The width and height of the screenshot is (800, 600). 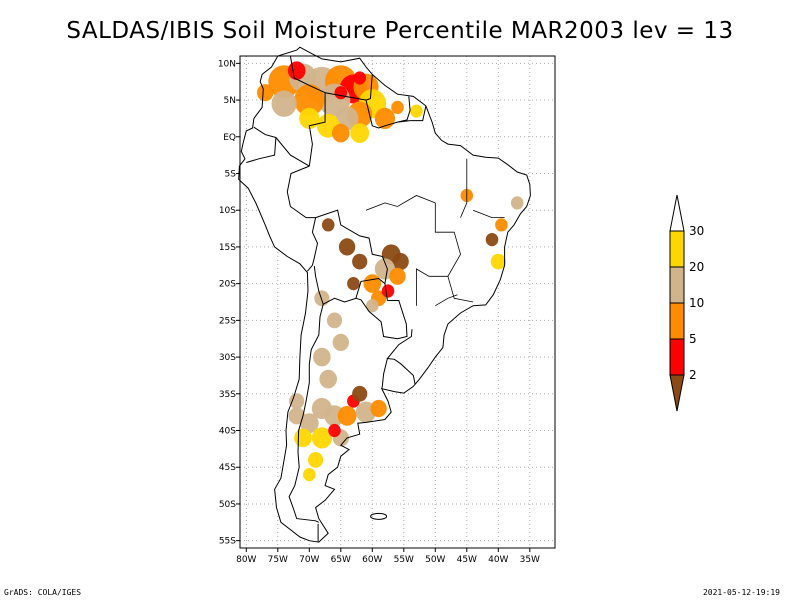 I want to click on y-tick-label: 10S, so click(x=227, y=211).